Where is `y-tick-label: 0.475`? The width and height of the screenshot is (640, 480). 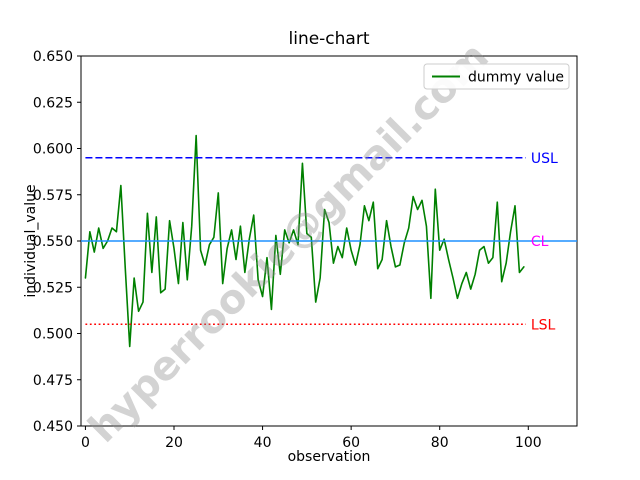
y-tick-label: 0.475 is located at coordinates (53, 381).